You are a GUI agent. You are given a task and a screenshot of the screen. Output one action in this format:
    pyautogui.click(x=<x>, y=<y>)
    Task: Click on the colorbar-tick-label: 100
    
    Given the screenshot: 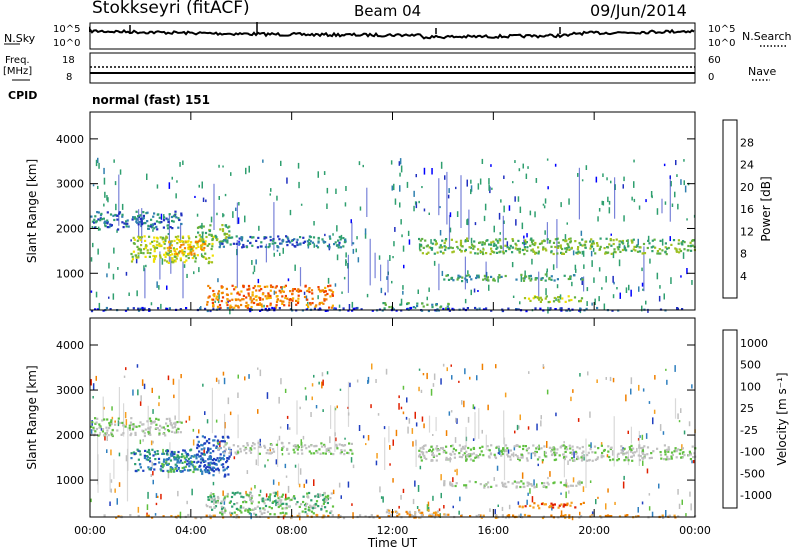 What is the action you would take?
    pyautogui.click(x=750, y=386)
    